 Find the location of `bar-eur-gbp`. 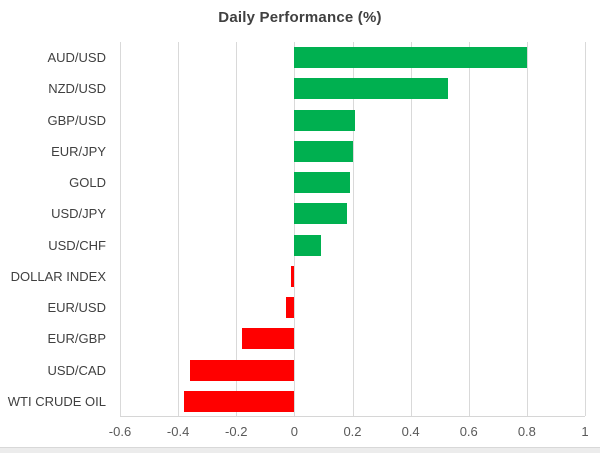

bar-eur-gbp is located at coordinates (268, 339).